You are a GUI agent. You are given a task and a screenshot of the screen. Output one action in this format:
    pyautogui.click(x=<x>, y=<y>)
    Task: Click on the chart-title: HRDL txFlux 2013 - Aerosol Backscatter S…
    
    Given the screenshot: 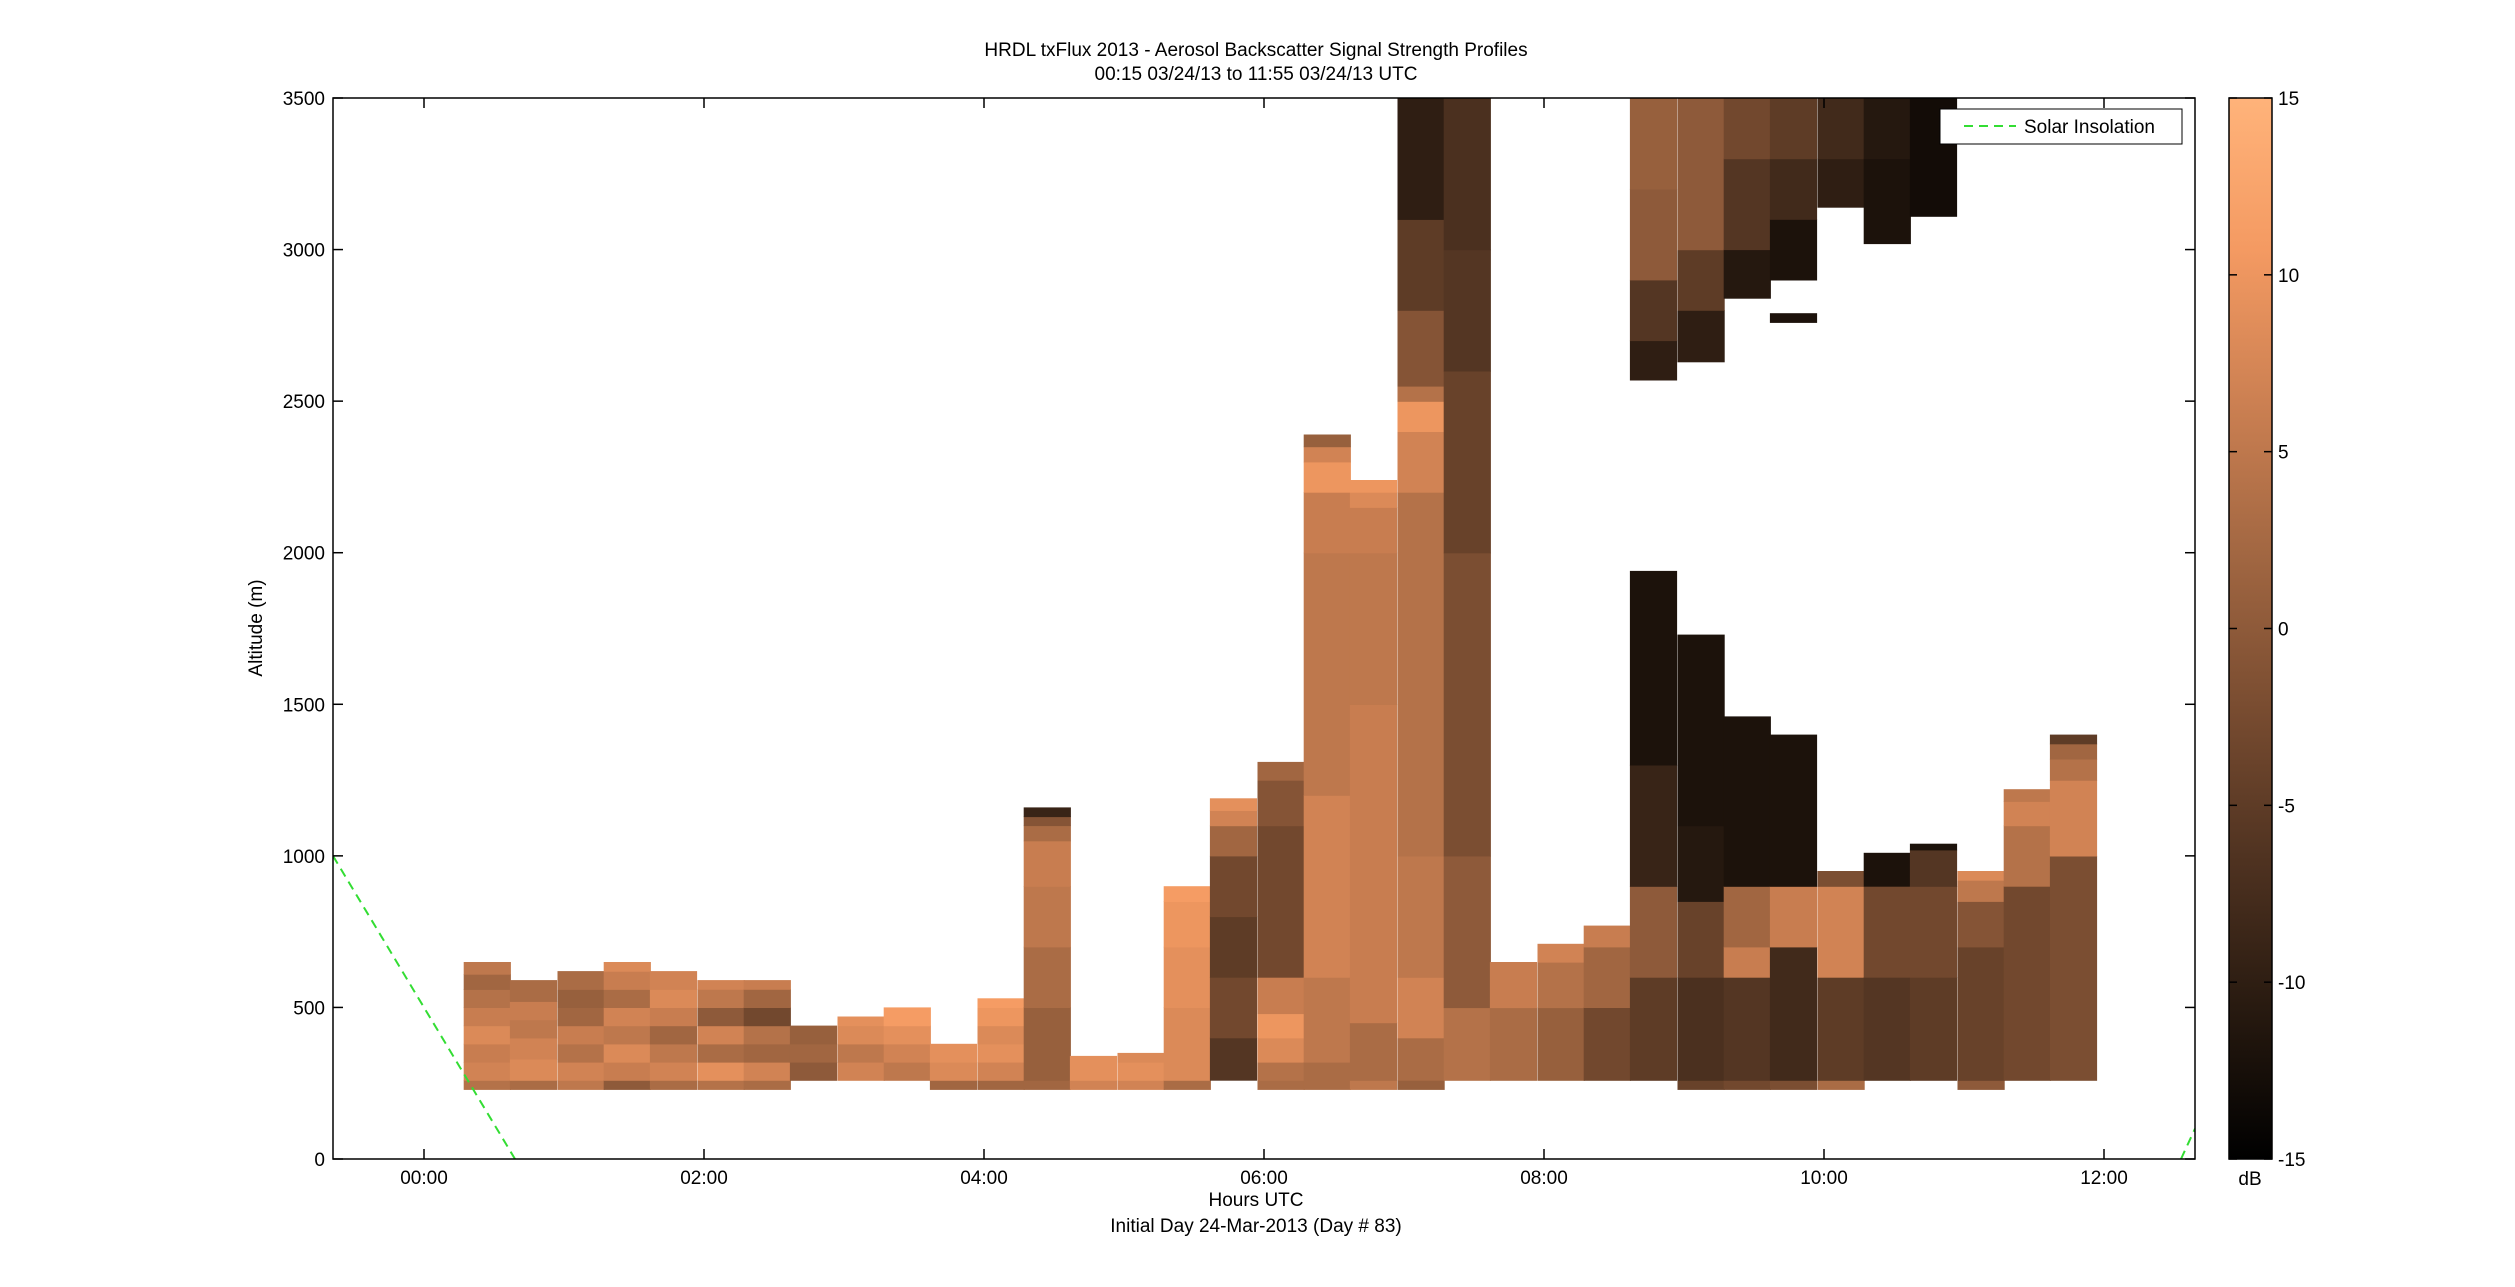 What is the action you would take?
    pyautogui.click(x=1255, y=50)
    